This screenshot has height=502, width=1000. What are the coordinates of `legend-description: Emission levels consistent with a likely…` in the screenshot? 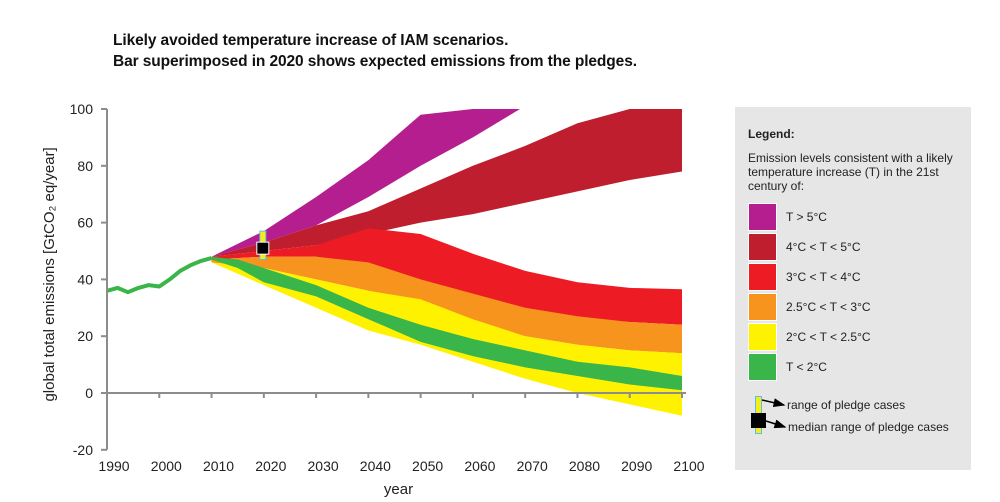 It's located at (850, 172).